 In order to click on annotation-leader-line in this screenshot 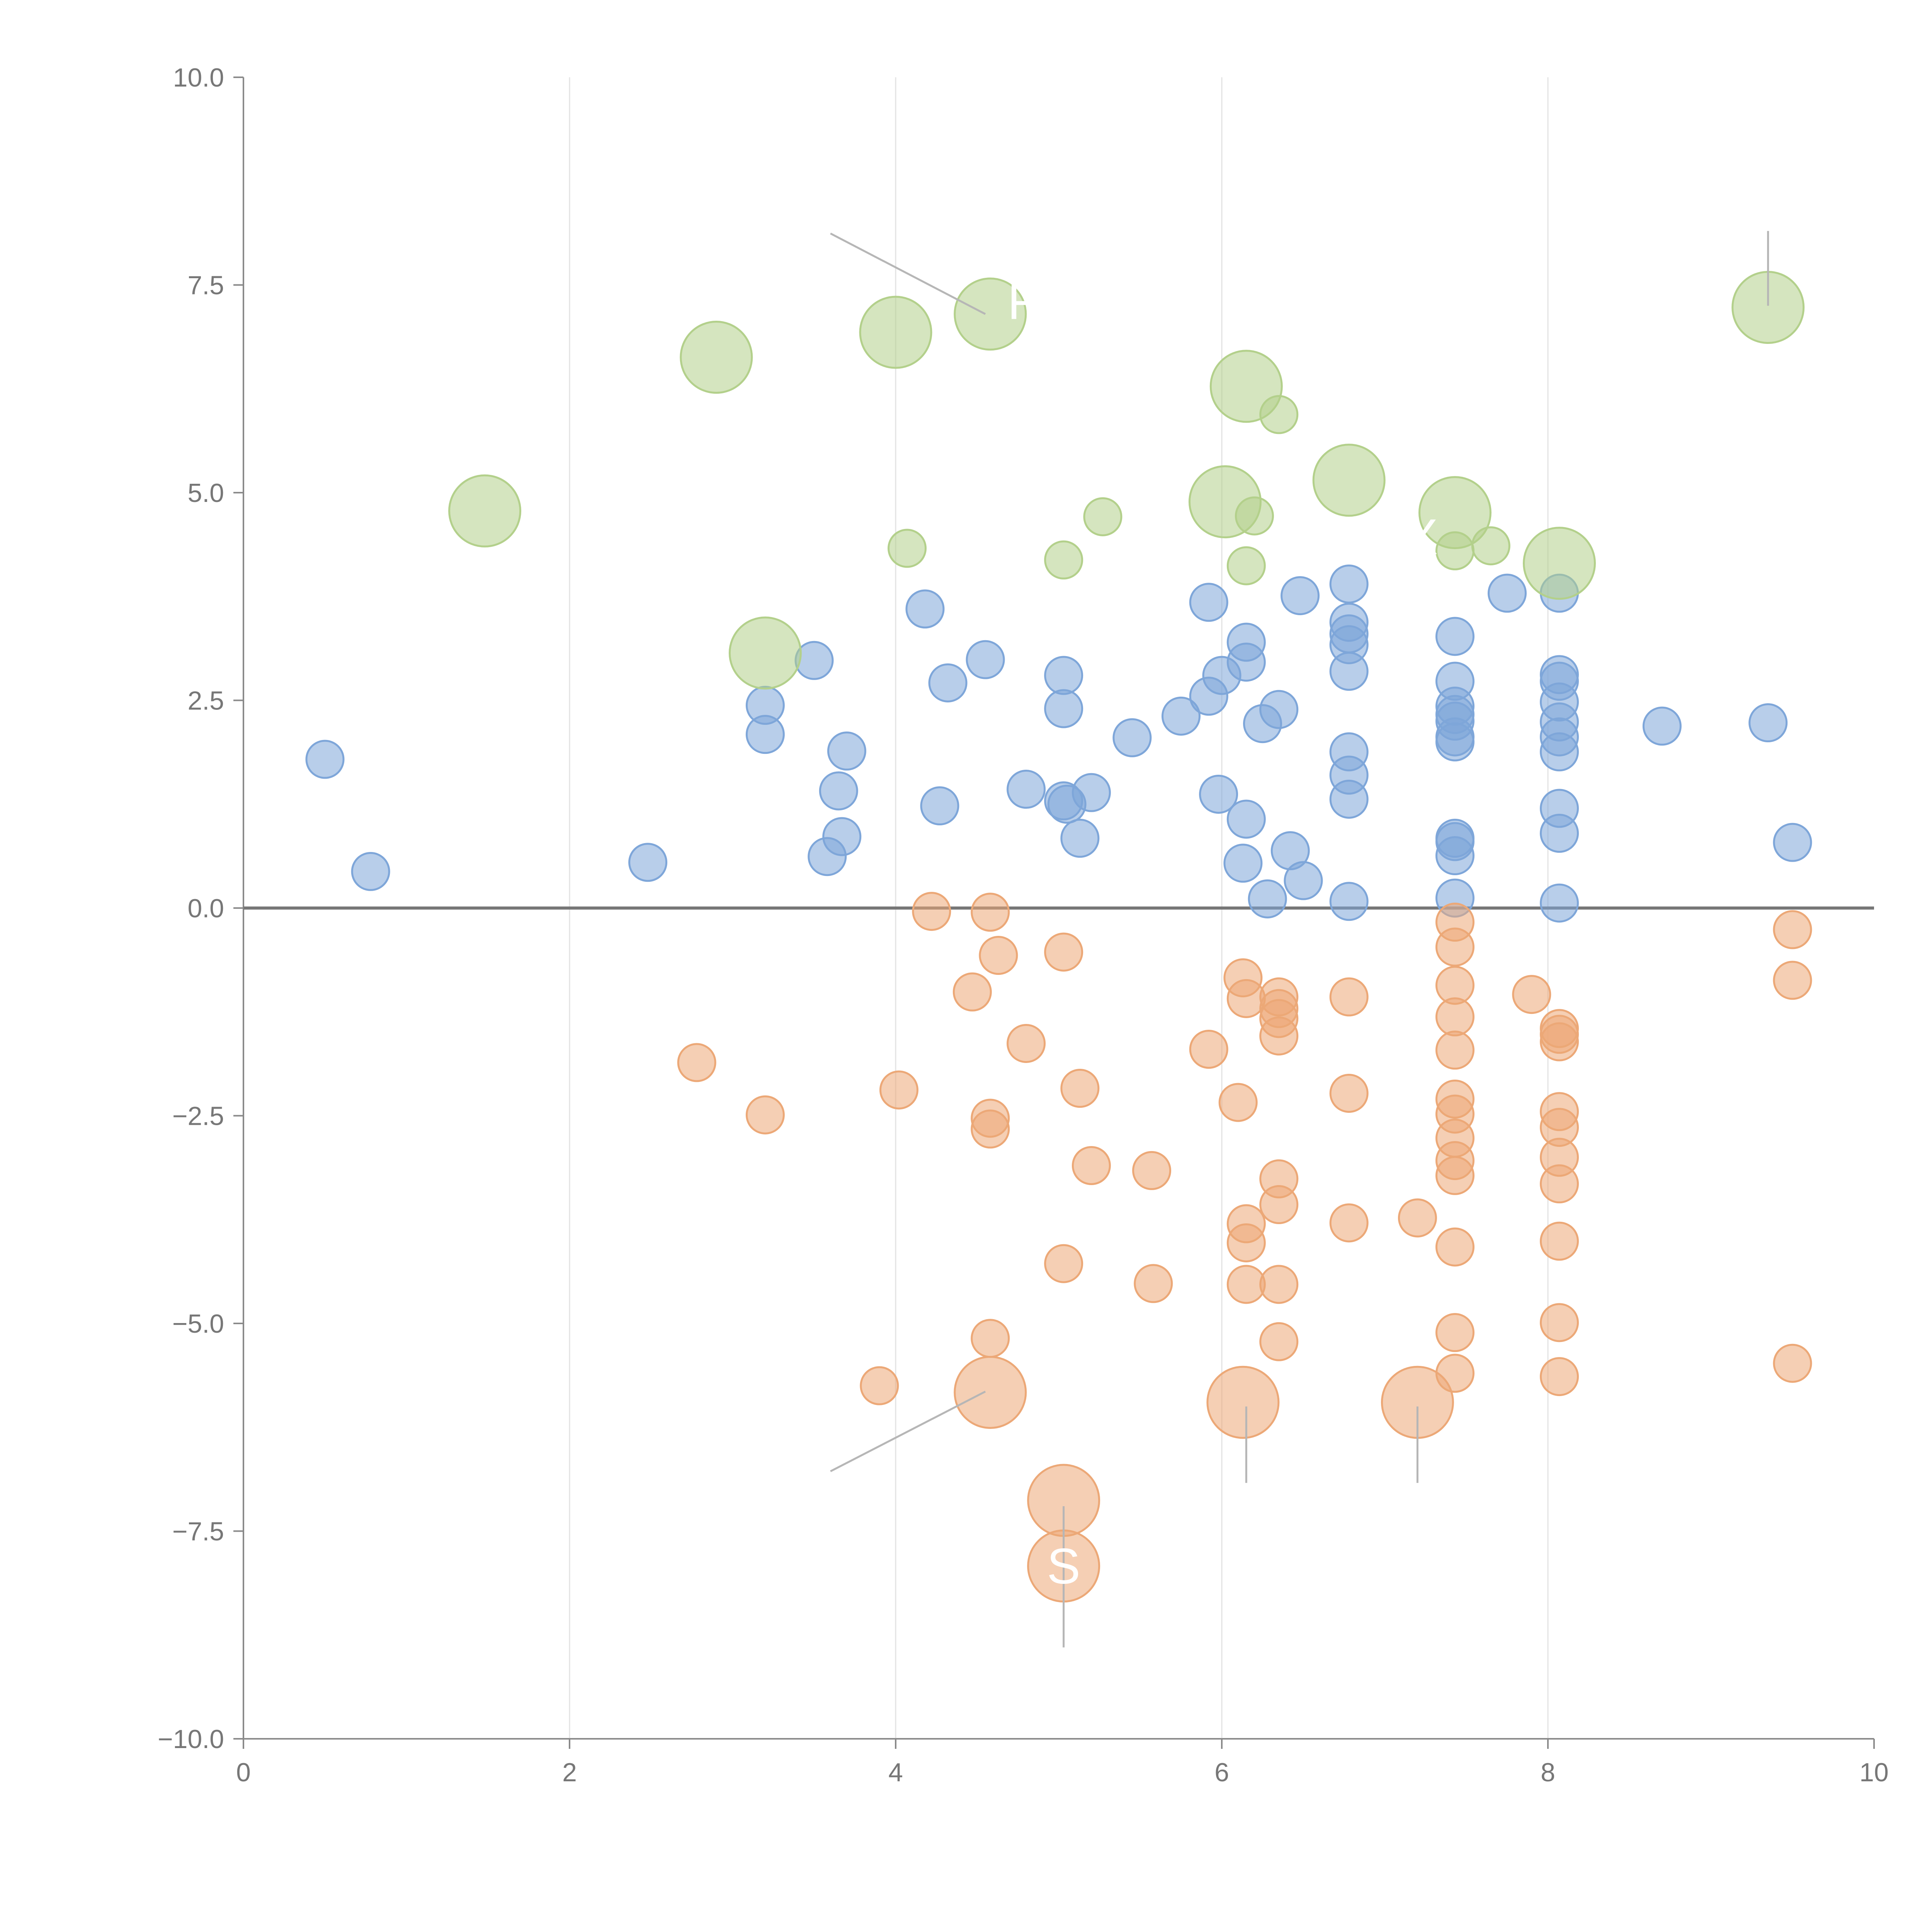, I will do `click(908, 1432)`.